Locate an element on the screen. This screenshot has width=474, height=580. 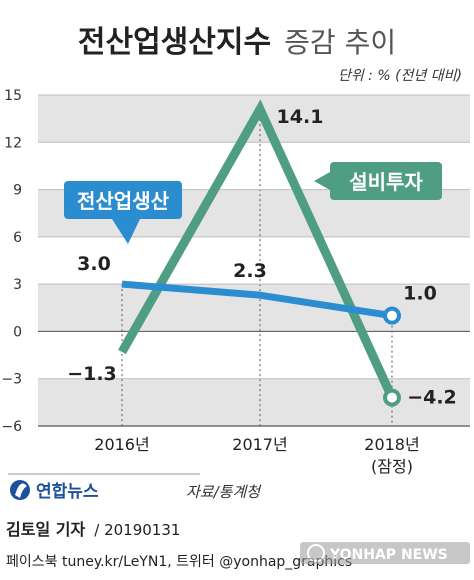
legend-callout-investment: 설비투자 is located at coordinates (378, 181).